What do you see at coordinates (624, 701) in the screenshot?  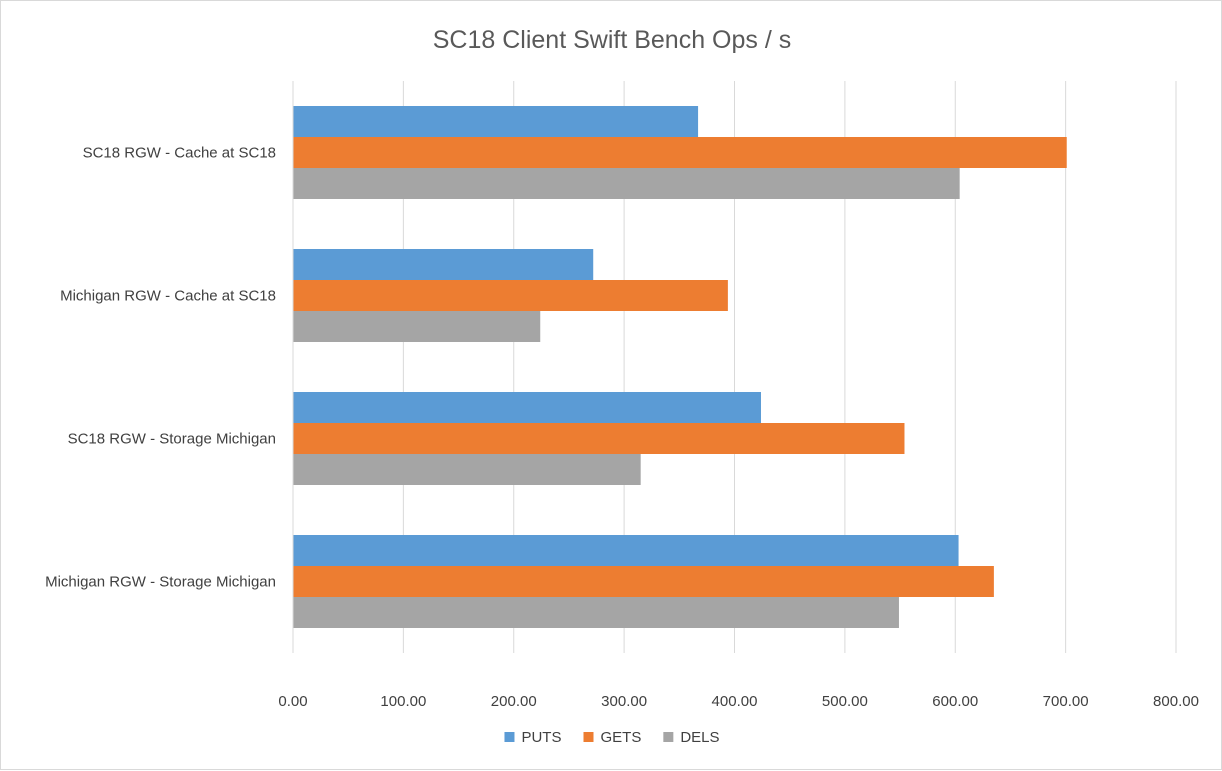 I see `x-tick-label: 300.00` at bounding box center [624, 701].